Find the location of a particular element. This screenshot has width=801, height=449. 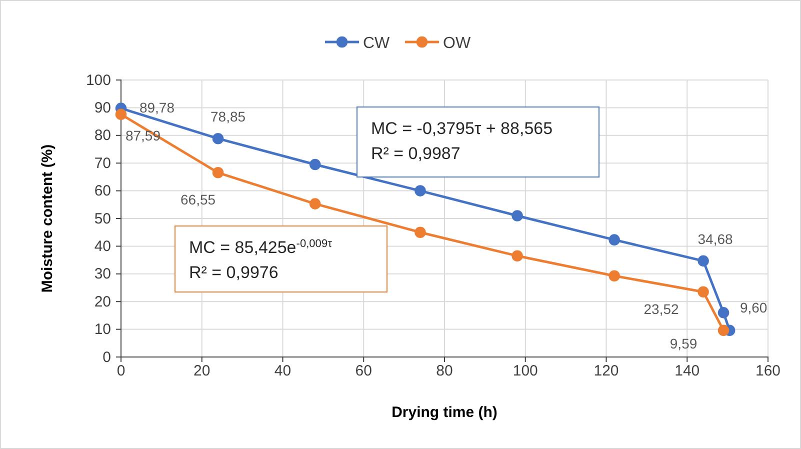

data-label: 9,59 is located at coordinates (684, 343).